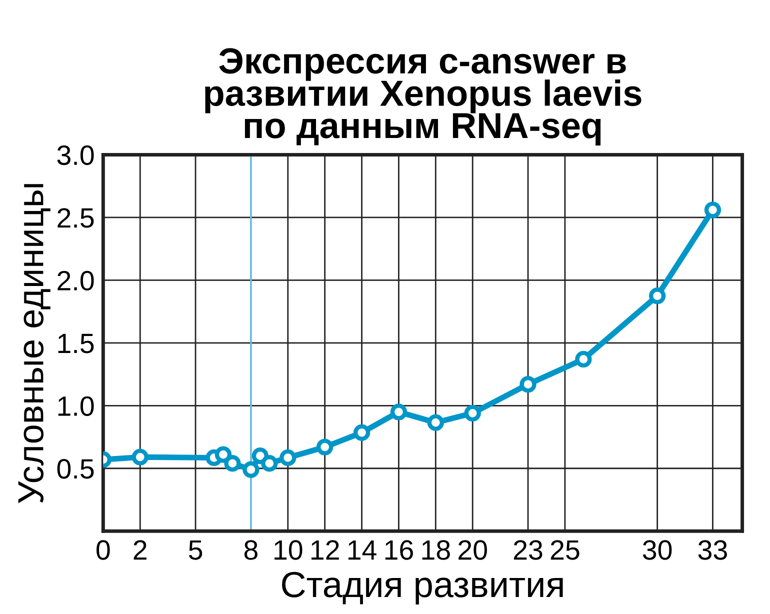 This screenshot has width=770, height=614. What do you see at coordinates (76, 406) in the screenshot?
I see `y-tick-label: 1.0` at bounding box center [76, 406].